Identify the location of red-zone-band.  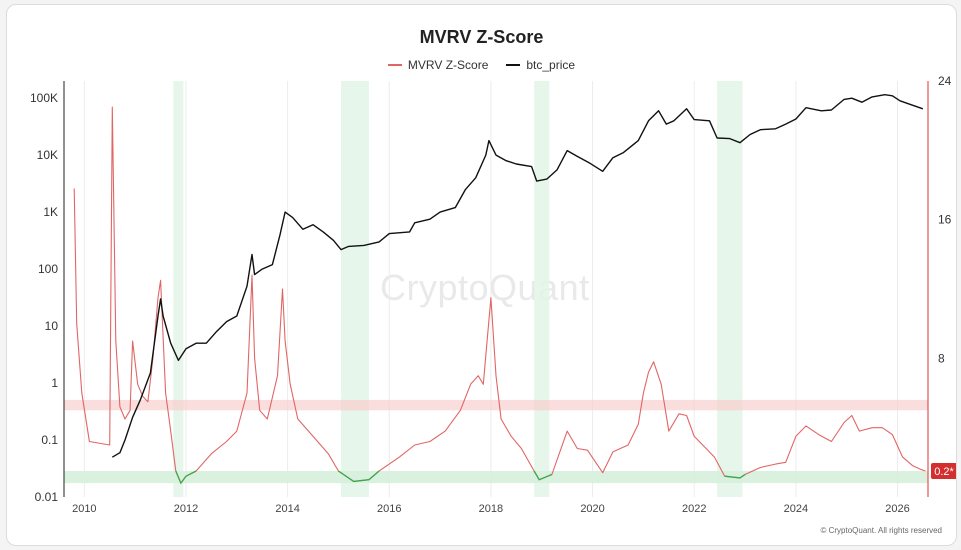
(496, 405).